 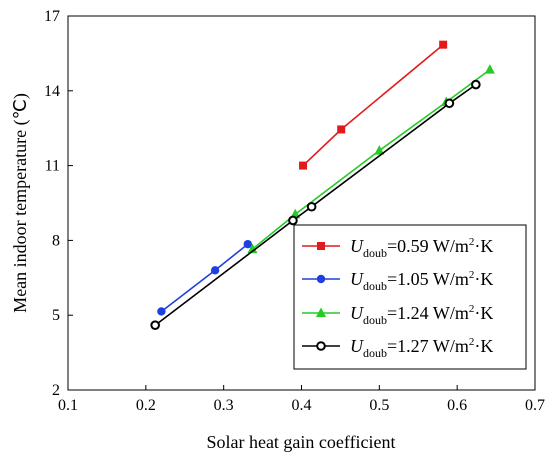 What do you see at coordinates (421, 315) in the screenshot?
I see `legend-label: Udoub=1.24 W/m2·K` at bounding box center [421, 315].